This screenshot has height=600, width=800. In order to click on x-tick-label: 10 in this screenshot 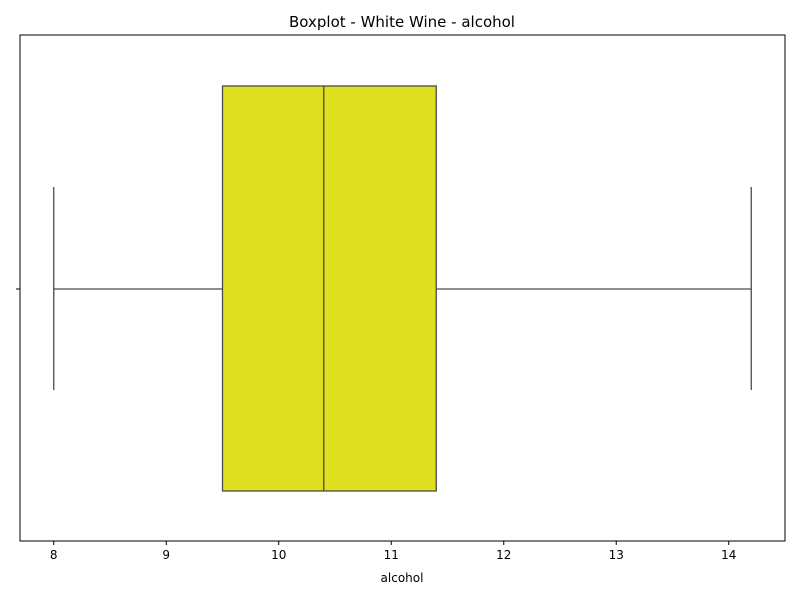, I will do `click(278, 555)`.